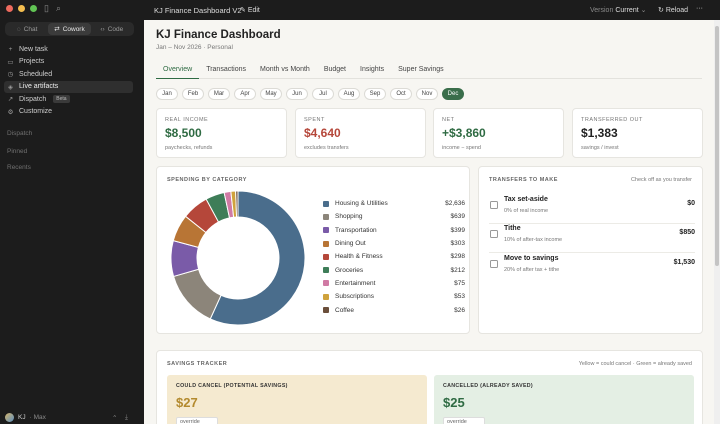 This screenshot has width=720, height=424. What do you see at coordinates (68, 86) in the screenshot?
I see `sidebar-item-live-artifacts: ◈ Live artifacts` at bounding box center [68, 86].